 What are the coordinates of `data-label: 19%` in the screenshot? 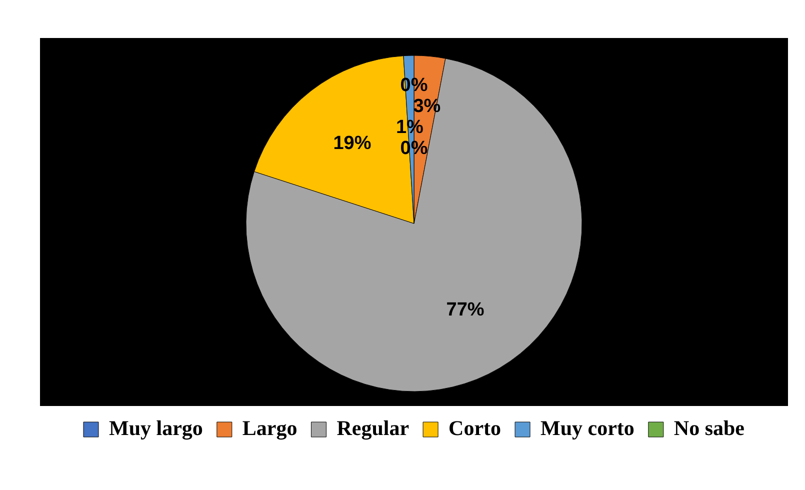 It's located at (352, 143).